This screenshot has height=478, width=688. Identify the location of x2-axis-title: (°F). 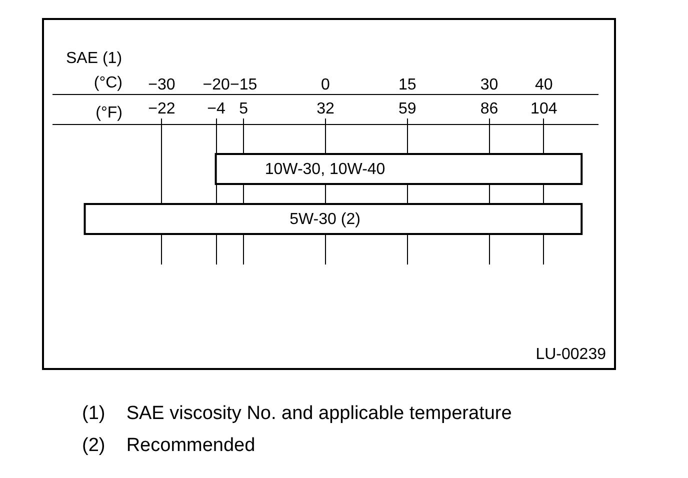
(109, 113).